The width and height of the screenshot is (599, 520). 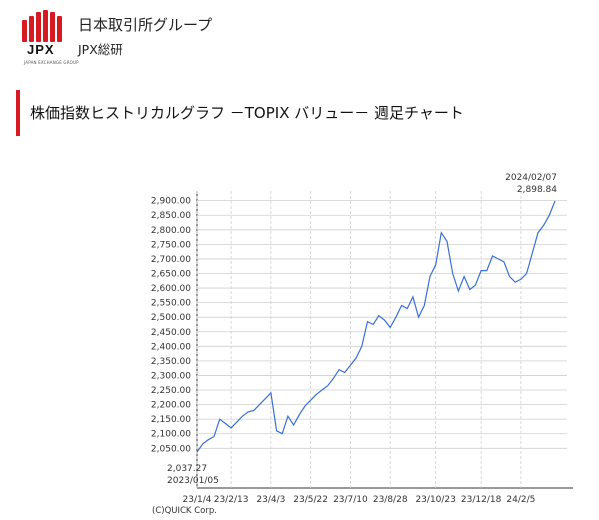 What do you see at coordinates (18, 113) in the screenshot?
I see `title-accent-bar` at bounding box center [18, 113].